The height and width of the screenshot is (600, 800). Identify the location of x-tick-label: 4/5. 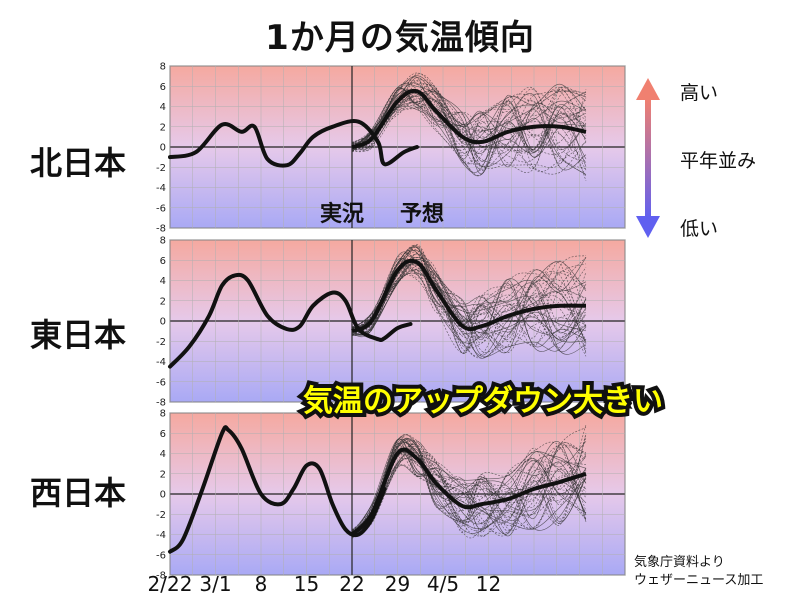
(443, 584).